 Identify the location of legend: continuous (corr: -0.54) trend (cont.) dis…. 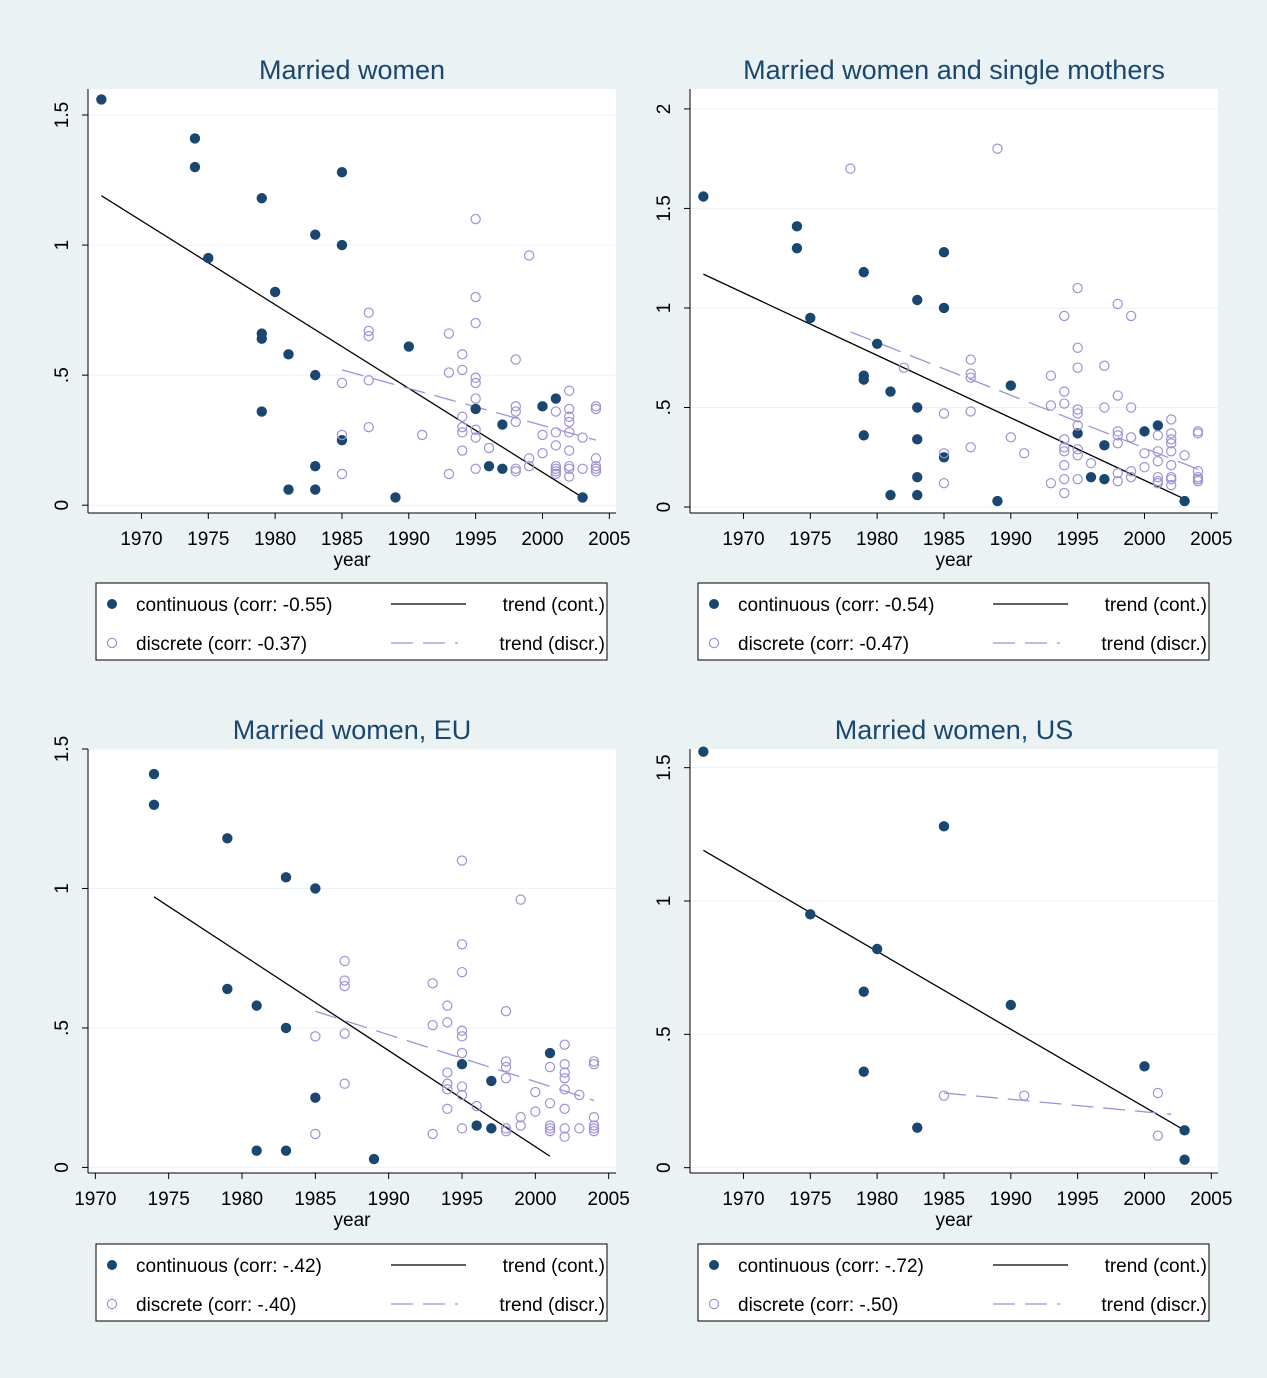
(953, 621).